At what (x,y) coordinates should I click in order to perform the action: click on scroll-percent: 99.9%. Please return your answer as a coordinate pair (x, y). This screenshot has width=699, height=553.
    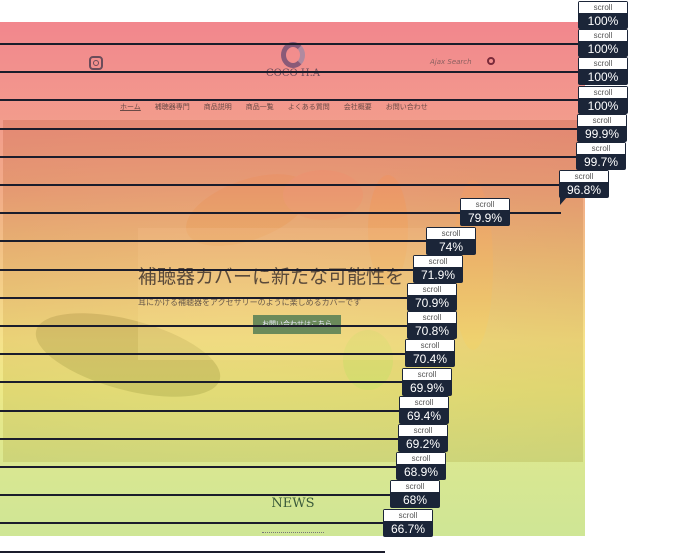
    Looking at the image, I should click on (602, 134).